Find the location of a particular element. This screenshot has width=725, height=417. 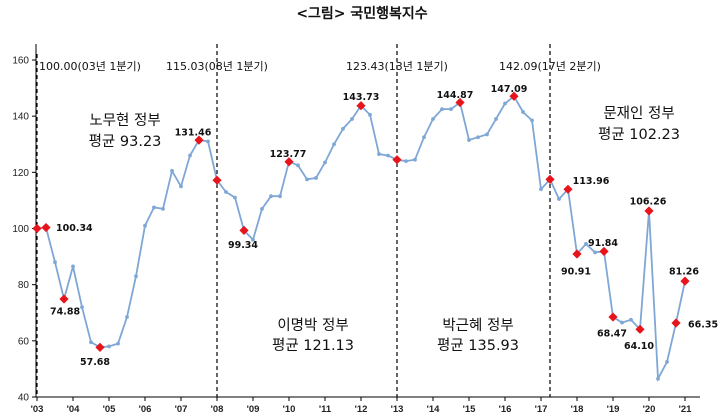

data-label: 131.46 is located at coordinates (193, 133).